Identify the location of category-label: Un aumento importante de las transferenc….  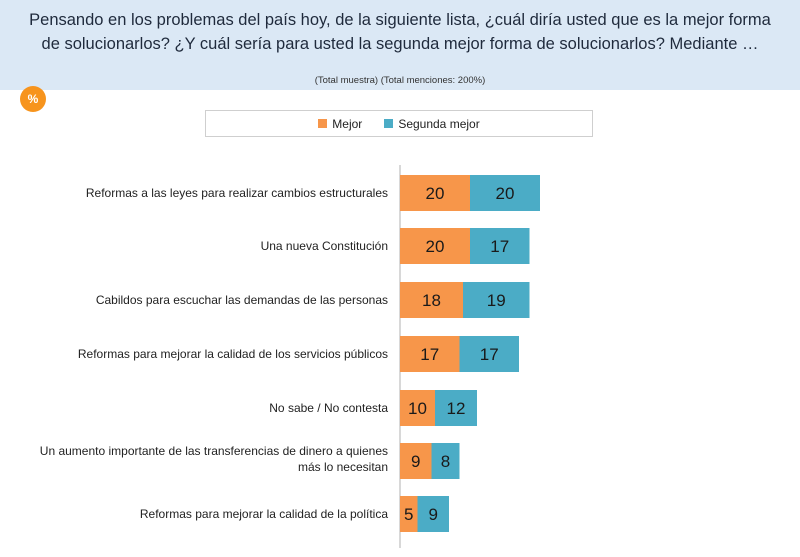
(214, 459).